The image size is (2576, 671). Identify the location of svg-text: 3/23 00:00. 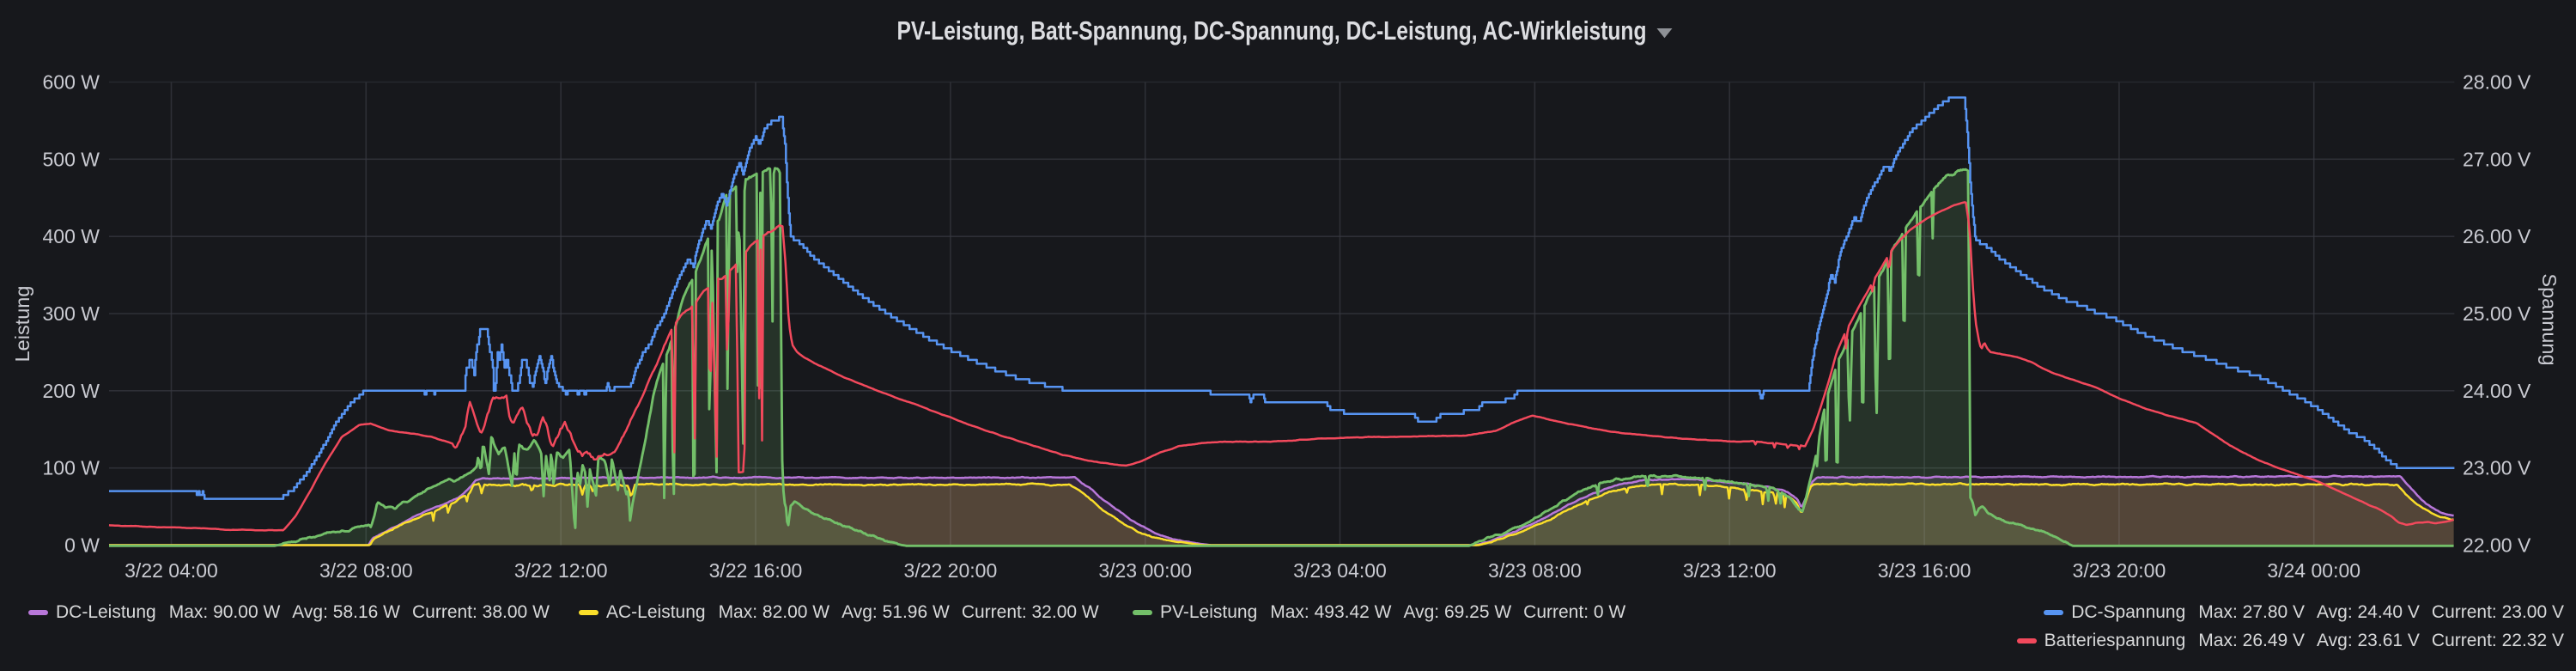
(1145, 570).